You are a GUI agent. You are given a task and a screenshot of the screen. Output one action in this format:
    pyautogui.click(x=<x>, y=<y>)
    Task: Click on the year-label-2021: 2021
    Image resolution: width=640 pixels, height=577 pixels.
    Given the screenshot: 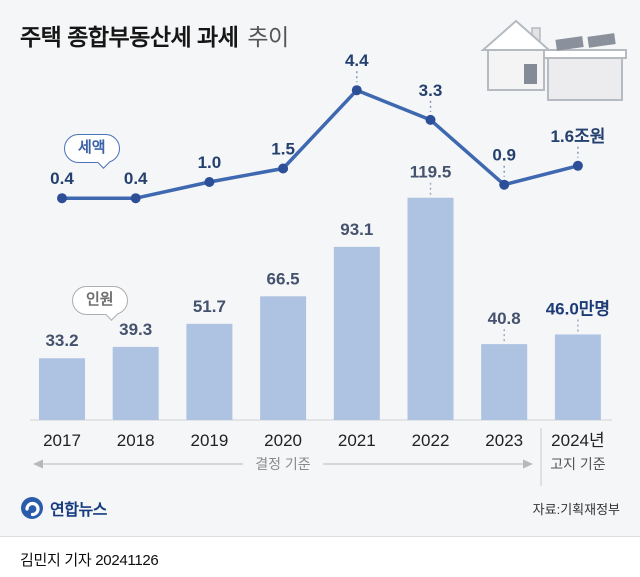 What is the action you would take?
    pyautogui.click(x=357, y=440)
    